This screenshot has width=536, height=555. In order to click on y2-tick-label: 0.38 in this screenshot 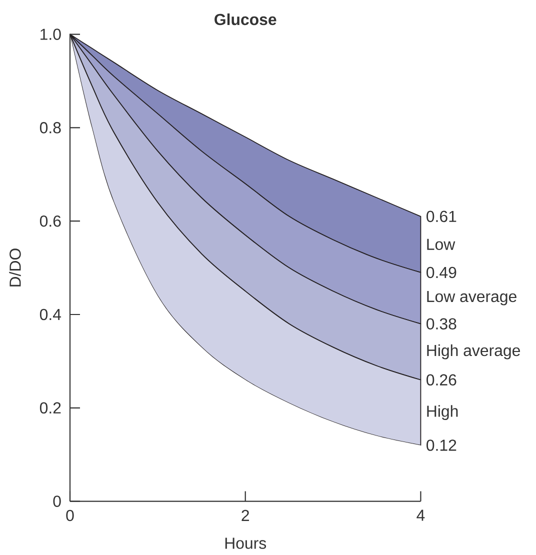, I will do `click(441, 324)`.